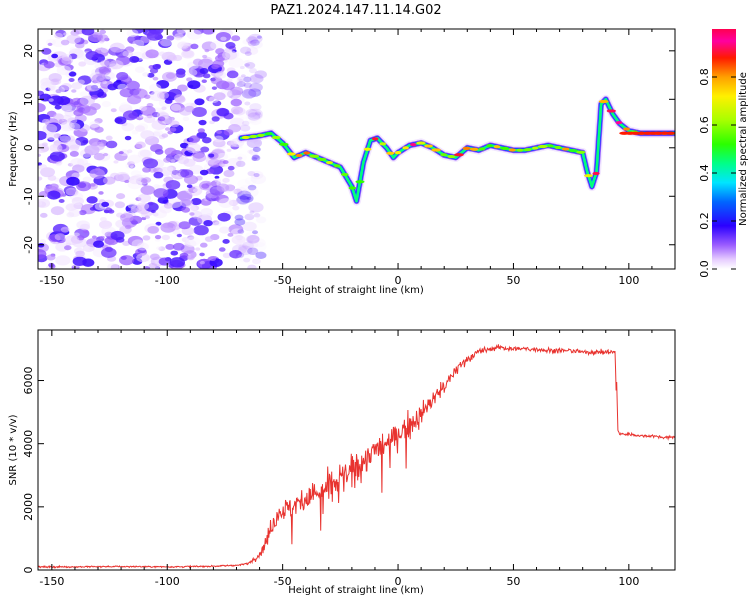 This screenshot has height=600, width=750. I want to click on colorbar-ticks: 0.0 0.2 0.4 0.6 0.8, so click(717, 173).